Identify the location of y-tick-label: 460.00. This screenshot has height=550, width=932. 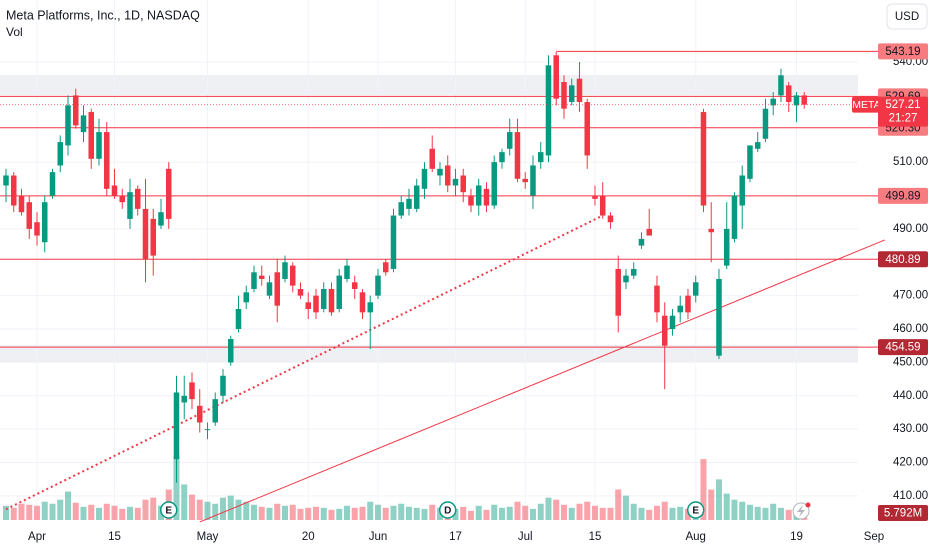
(910, 329).